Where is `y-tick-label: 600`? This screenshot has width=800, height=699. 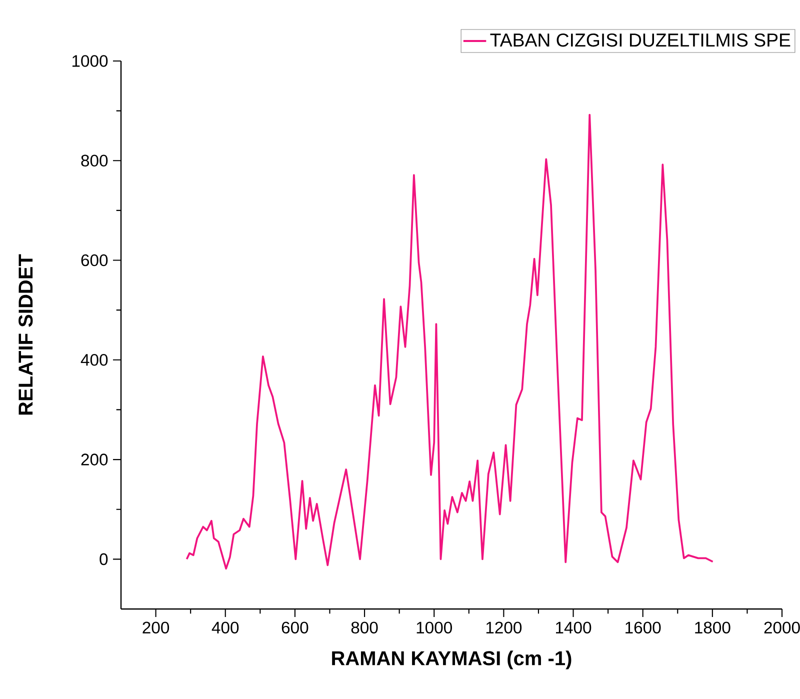
y-tick-label: 600 is located at coordinates (94, 260).